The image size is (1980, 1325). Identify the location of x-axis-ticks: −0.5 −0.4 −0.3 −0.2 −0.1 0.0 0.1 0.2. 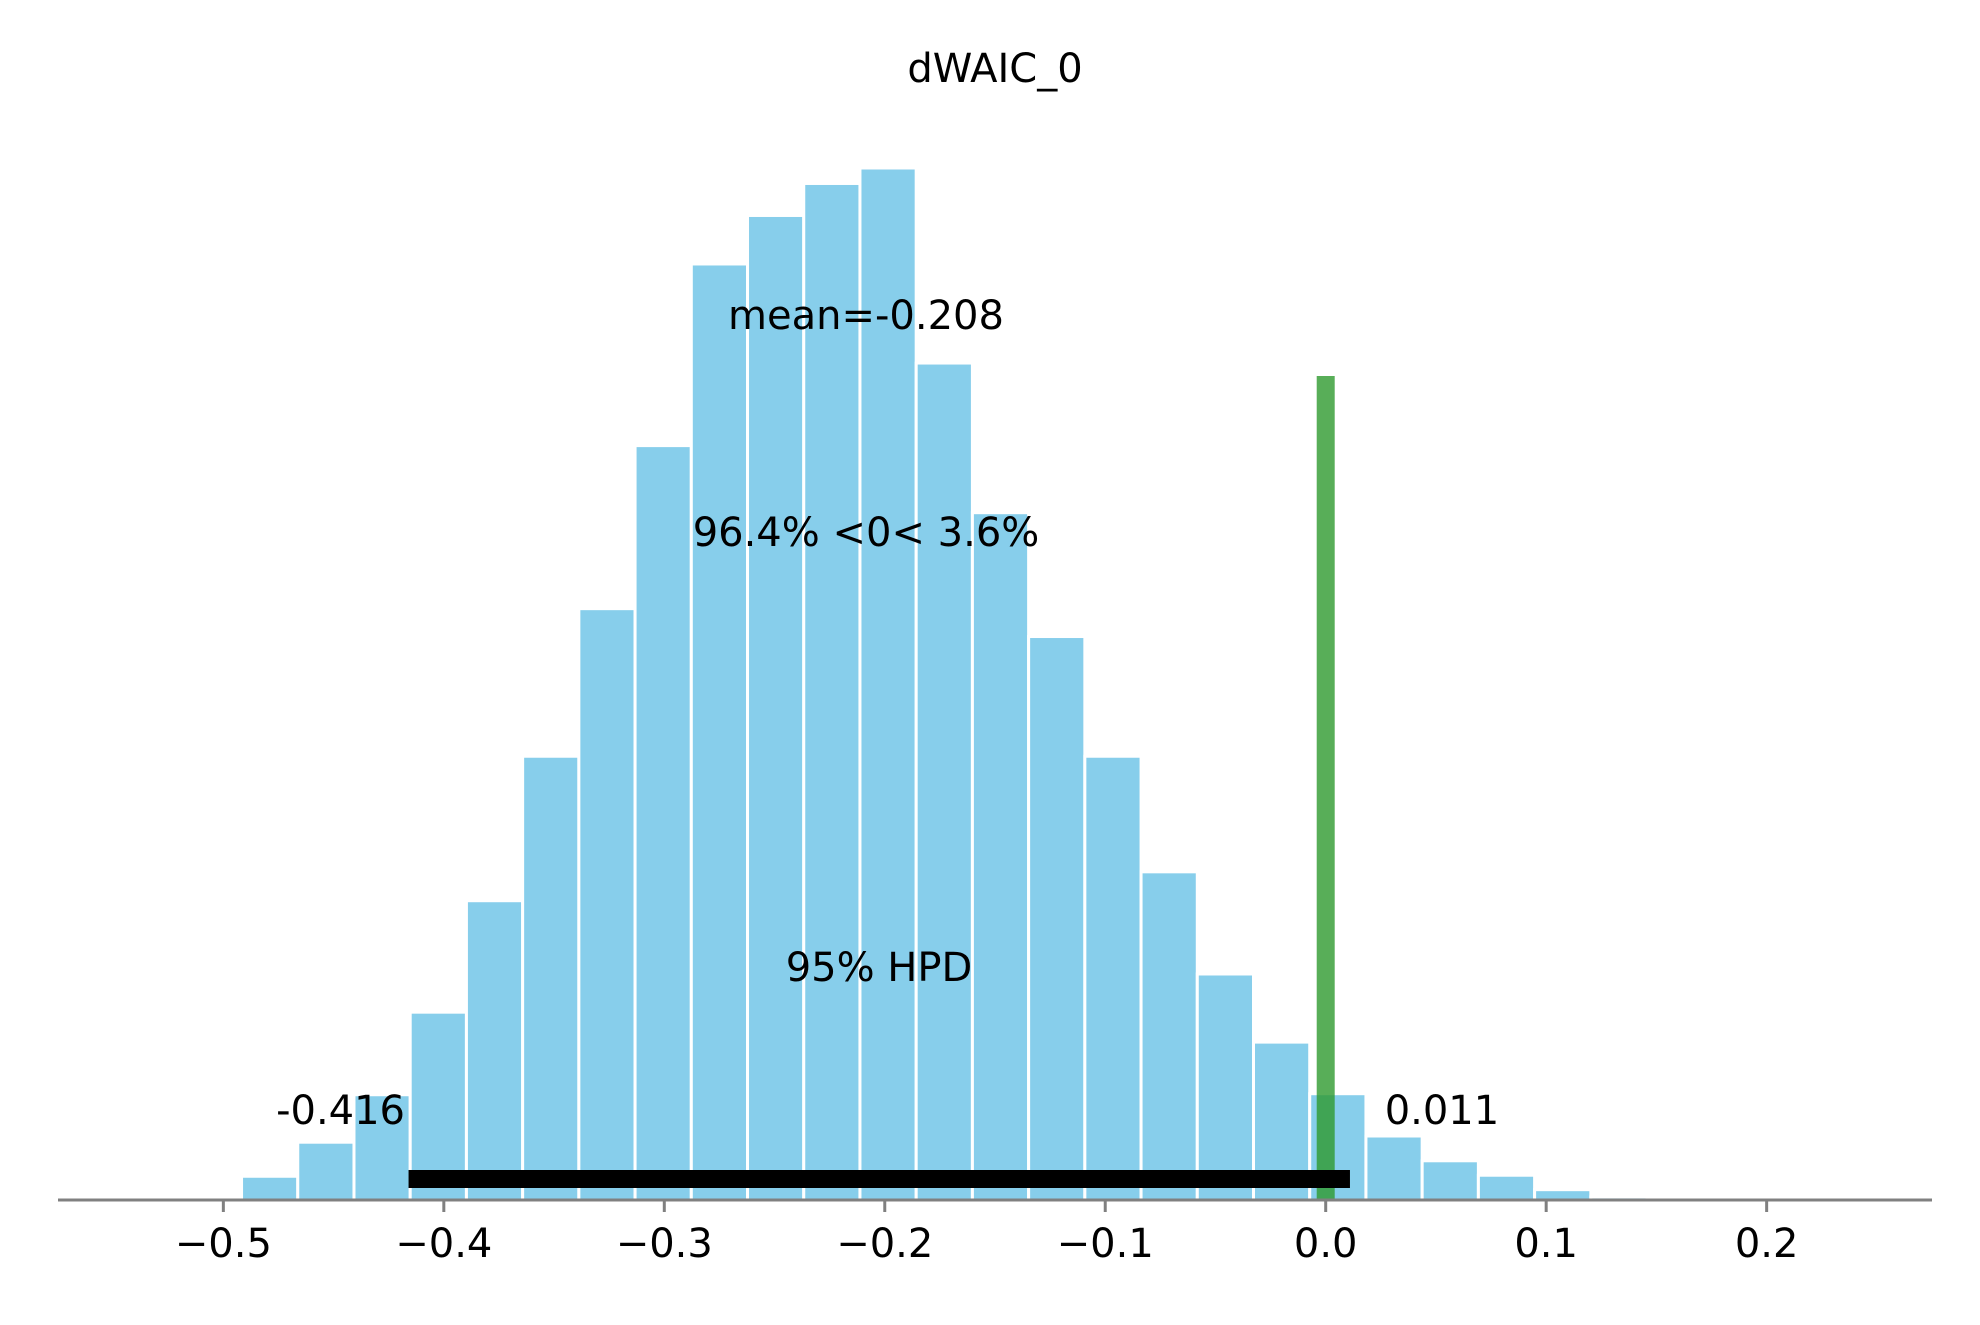
(987, 1233).